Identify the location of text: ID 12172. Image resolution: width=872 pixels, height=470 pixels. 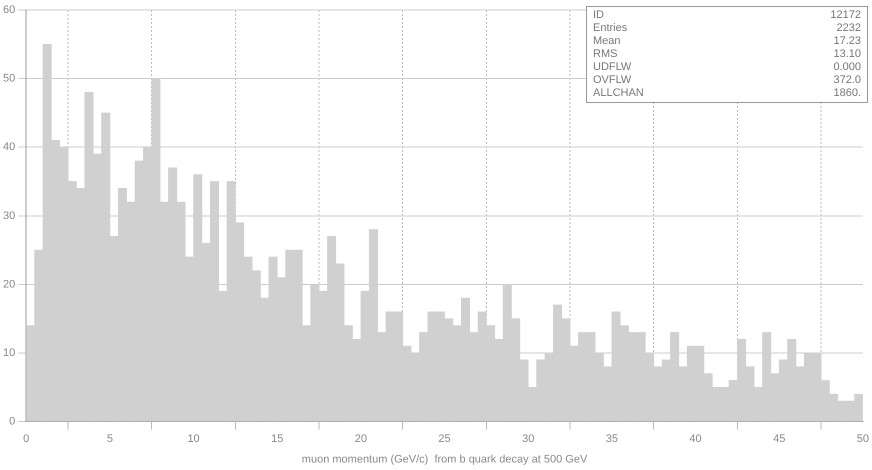
(727, 15).